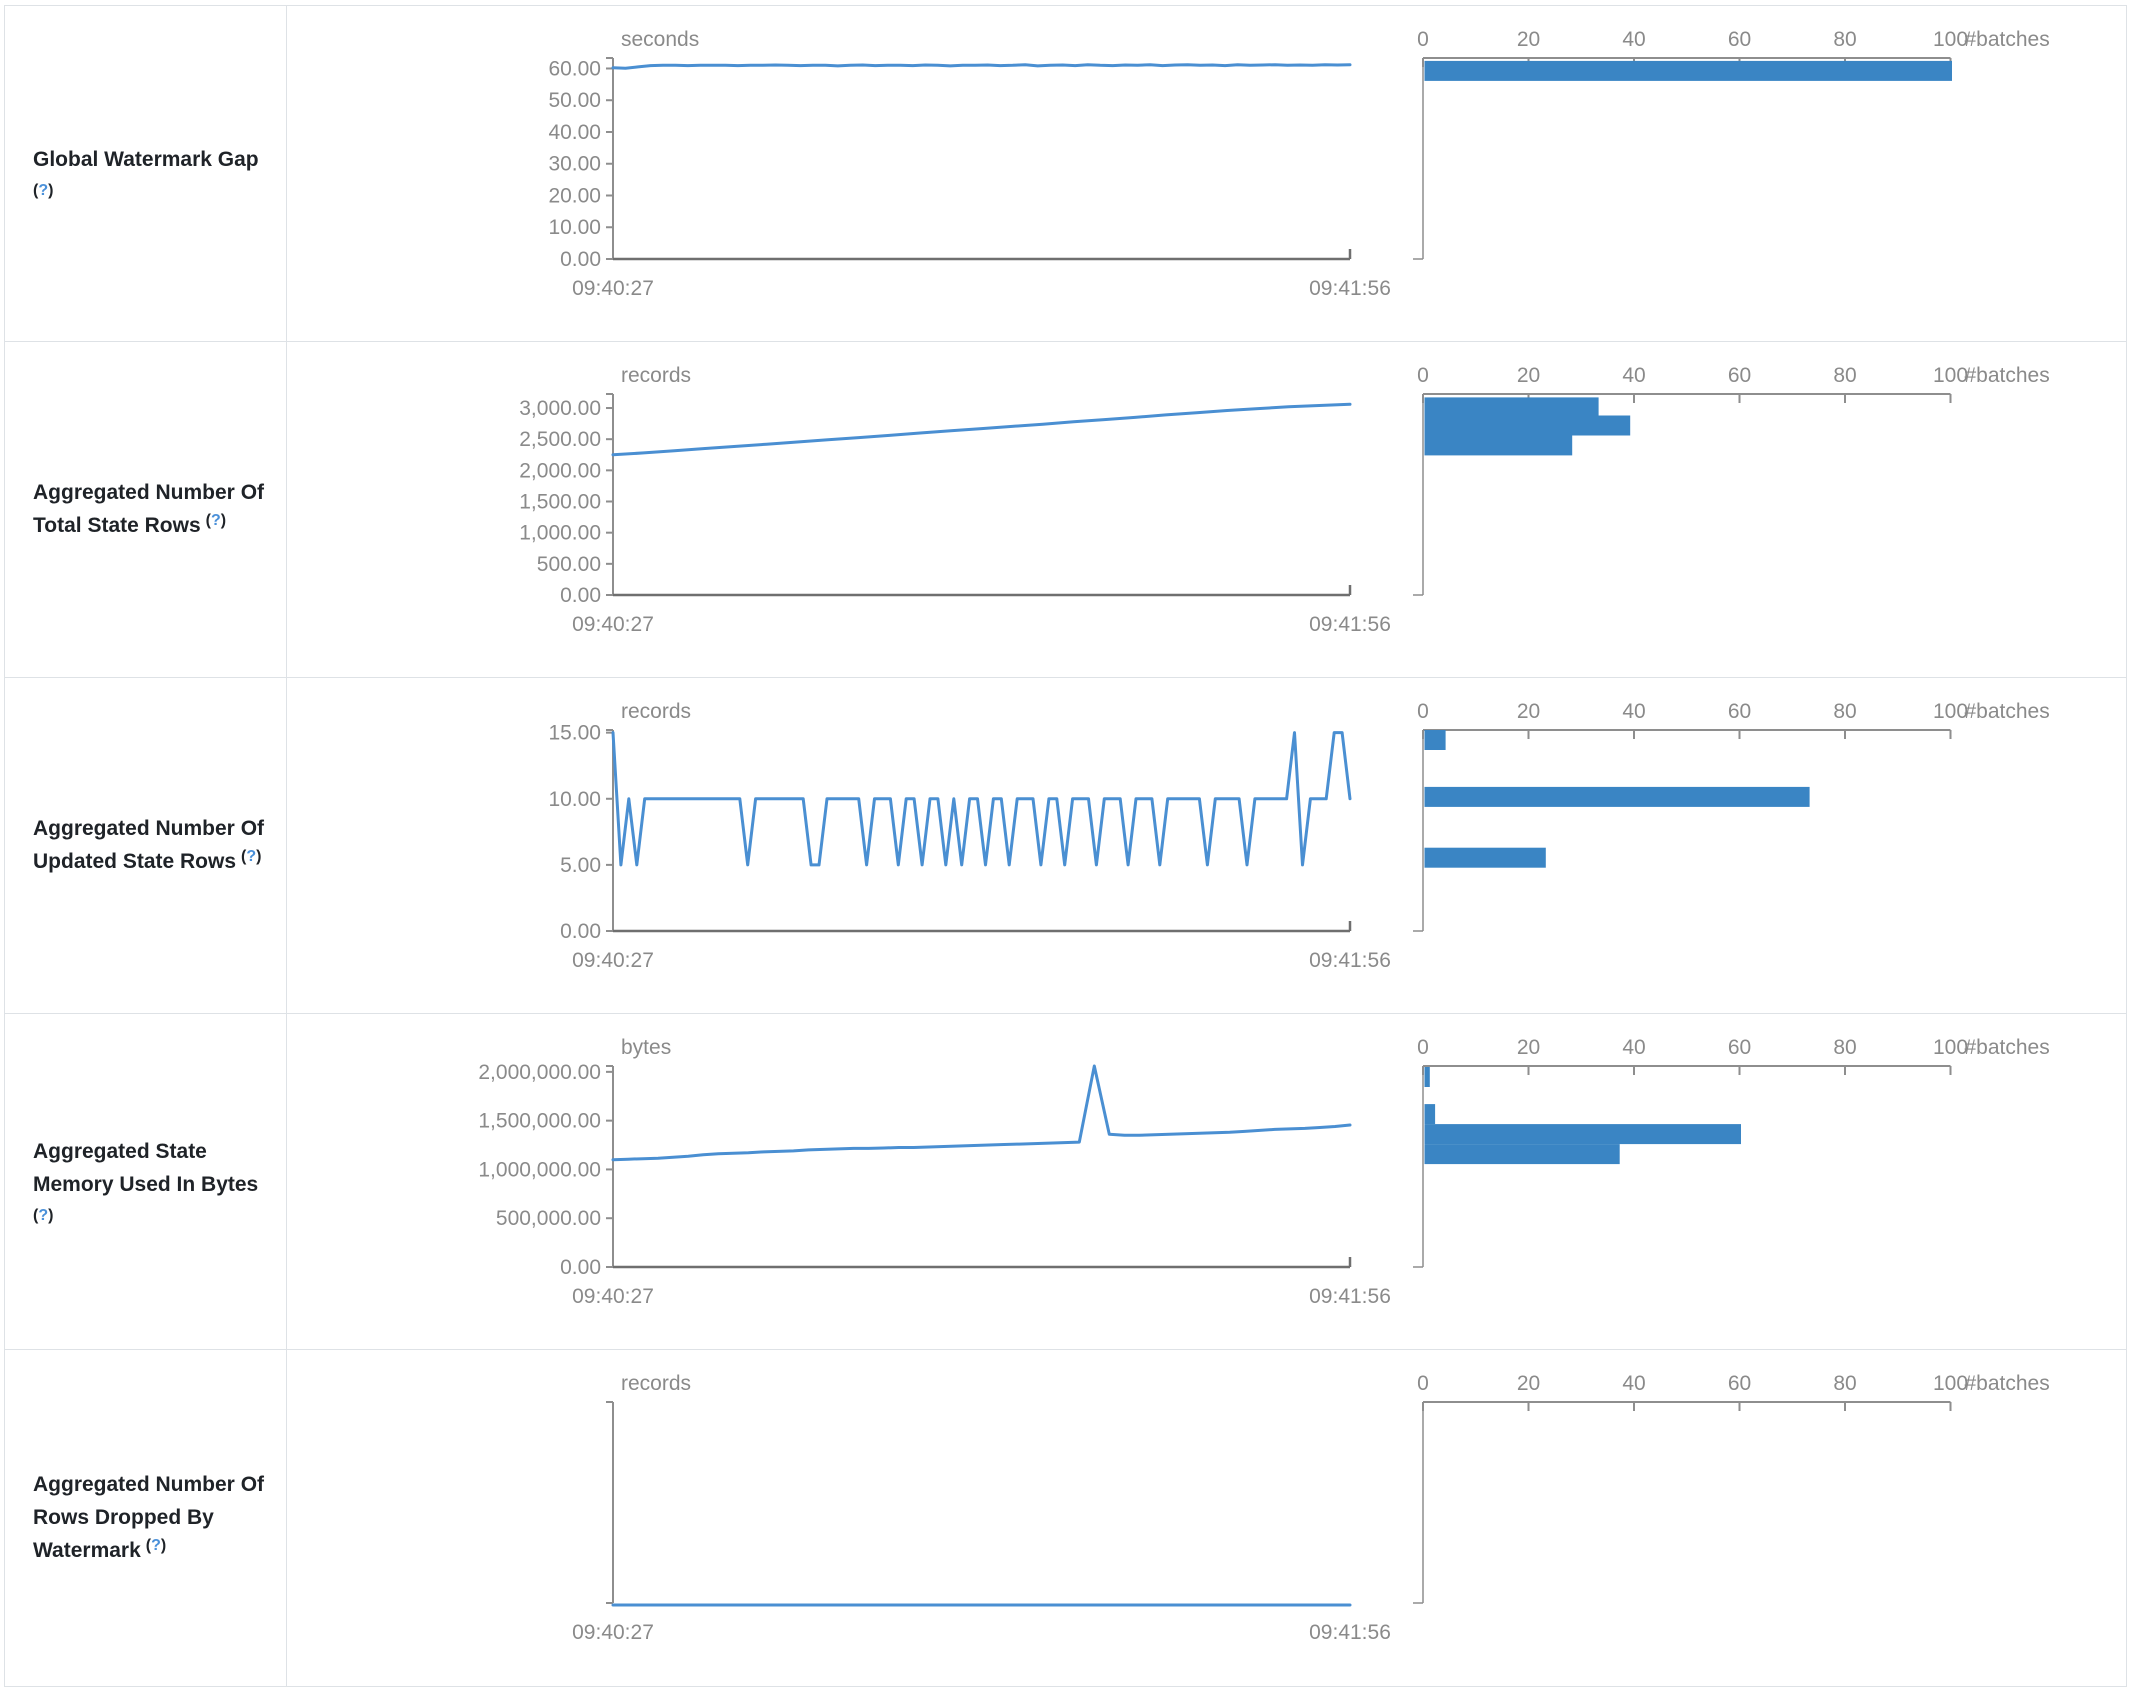  Describe the element at coordinates (146, 173) in the screenshot. I see `metric-label: Global Watermark Gap (?)` at that location.